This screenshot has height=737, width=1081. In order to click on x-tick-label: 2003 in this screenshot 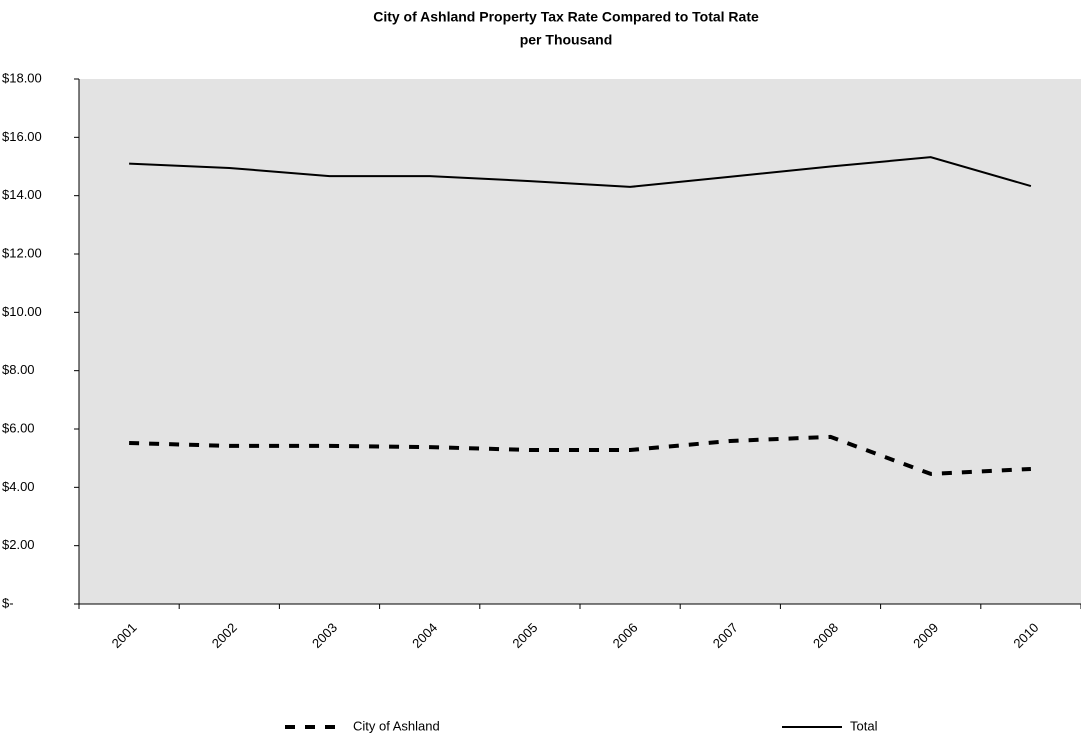, I will do `click(324, 635)`.